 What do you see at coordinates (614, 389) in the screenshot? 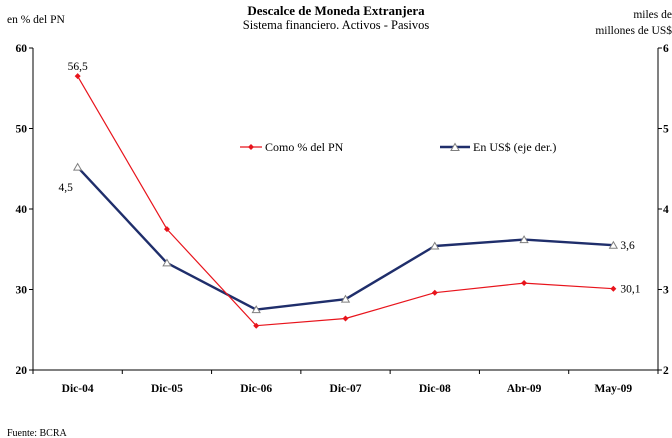
I see `category-label: May-09` at bounding box center [614, 389].